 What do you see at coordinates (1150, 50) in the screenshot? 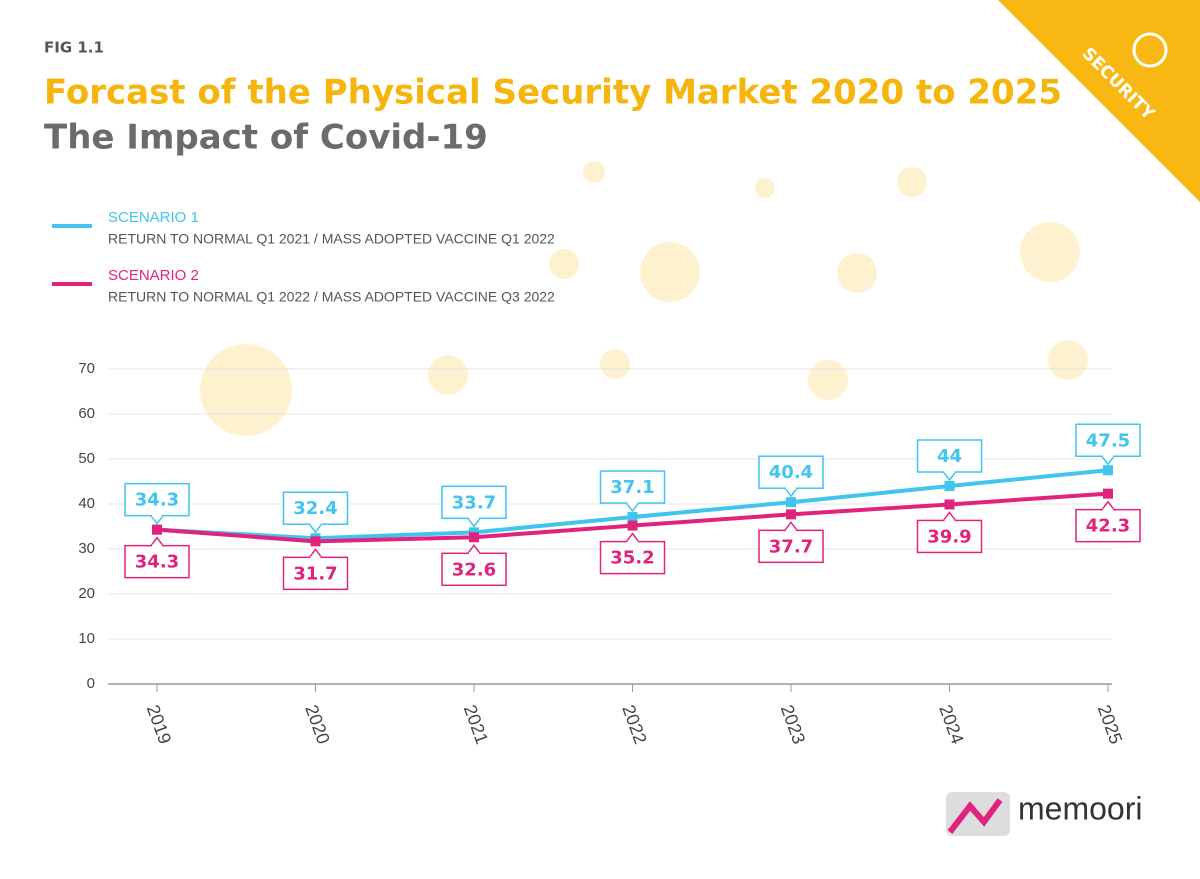
I see `badge-icon` at bounding box center [1150, 50].